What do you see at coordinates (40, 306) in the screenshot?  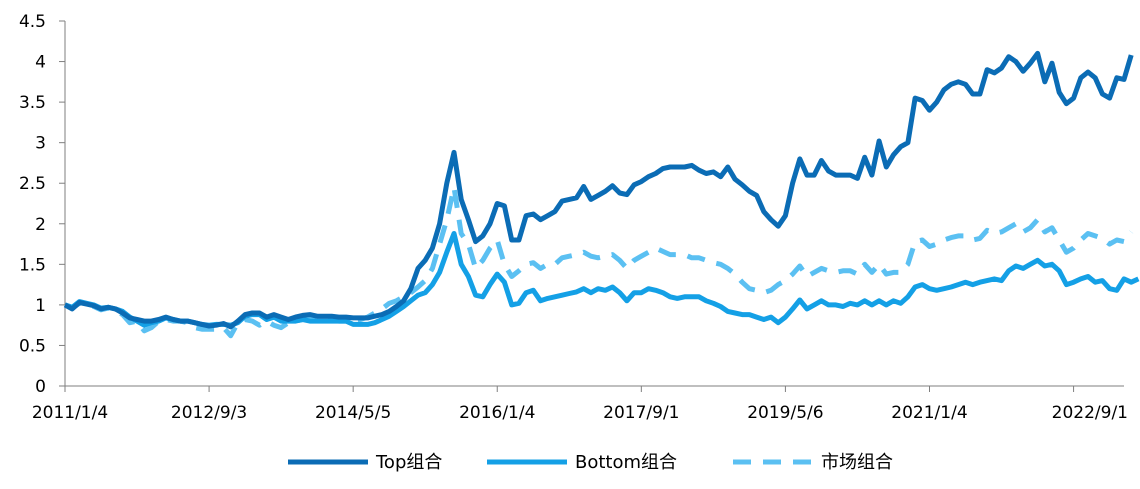 I see `y-tick-label: 1` at bounding box center [40, 306].